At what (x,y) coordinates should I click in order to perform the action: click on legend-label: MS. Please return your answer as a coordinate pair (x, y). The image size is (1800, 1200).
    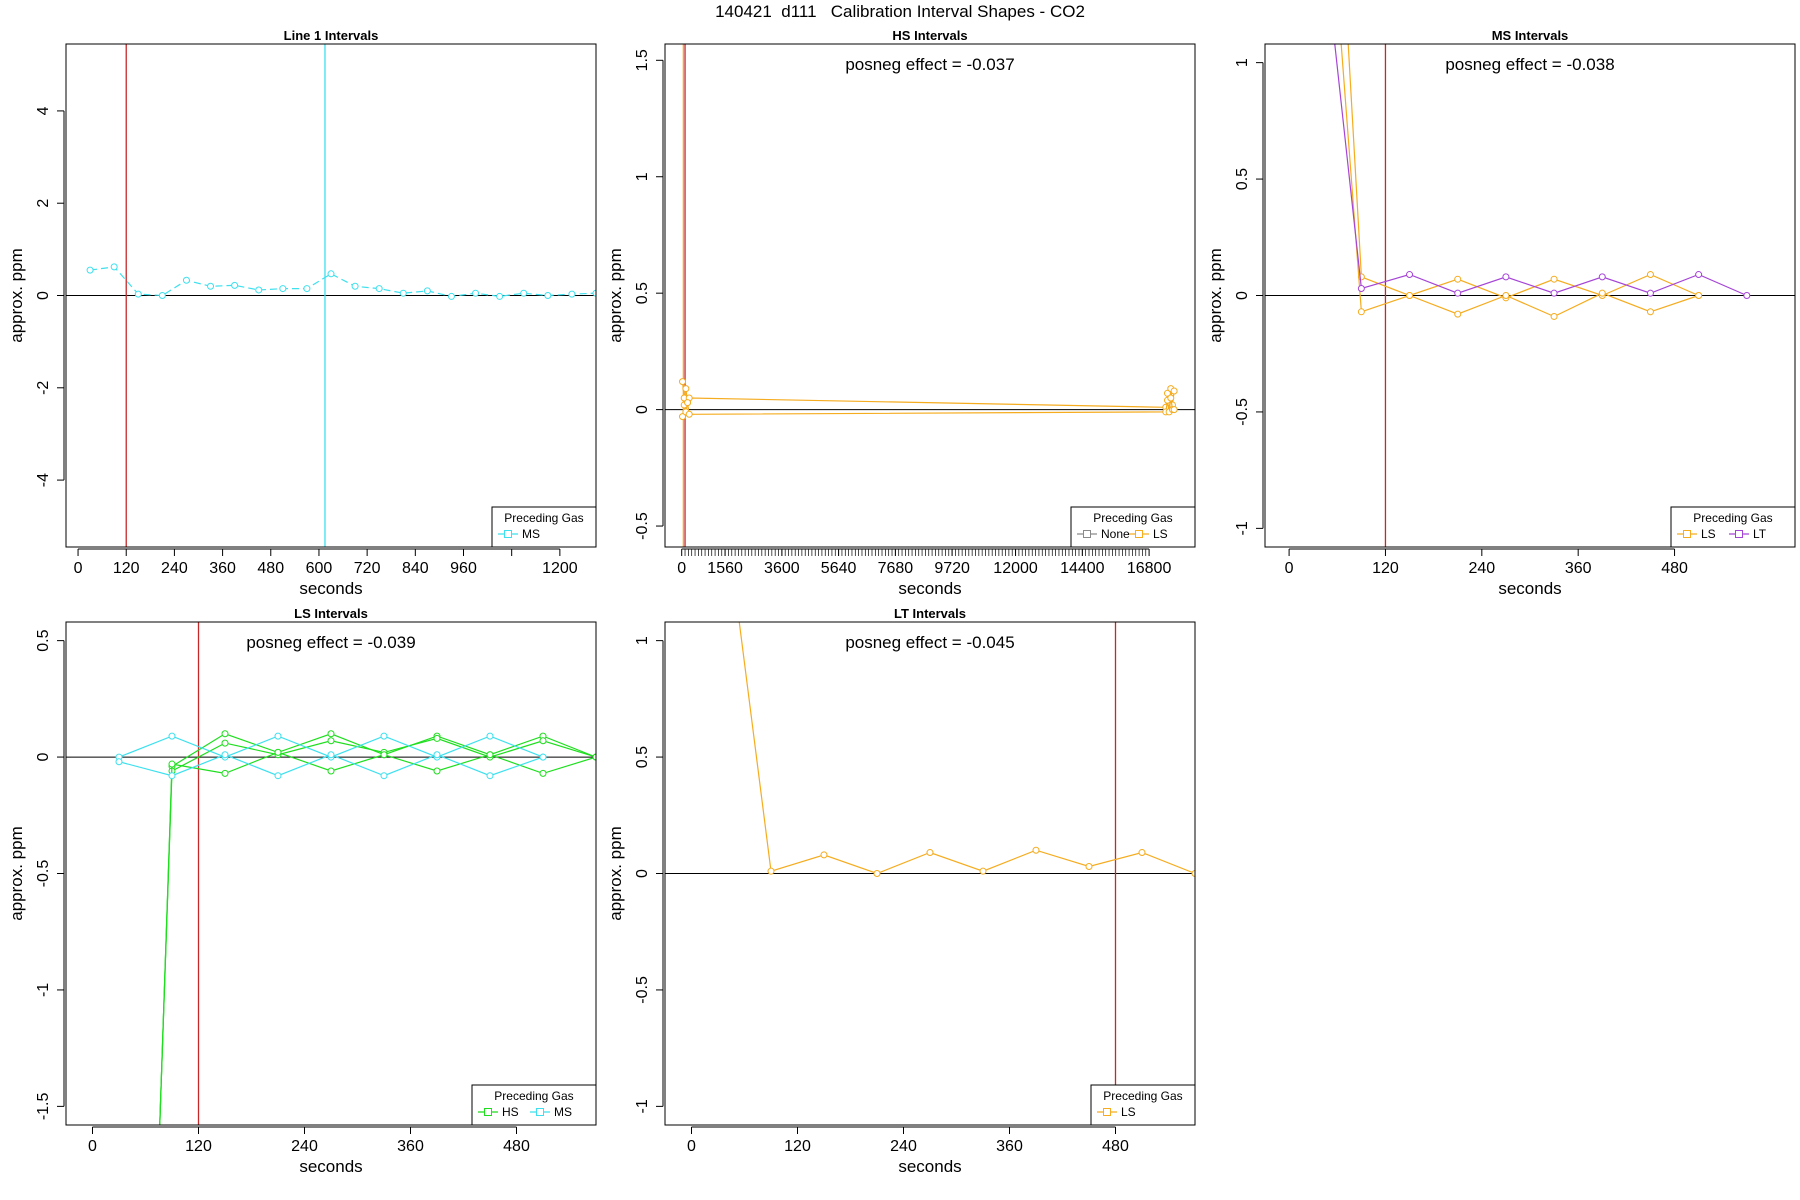
    Looking at the image, I should click on (563, 1112).